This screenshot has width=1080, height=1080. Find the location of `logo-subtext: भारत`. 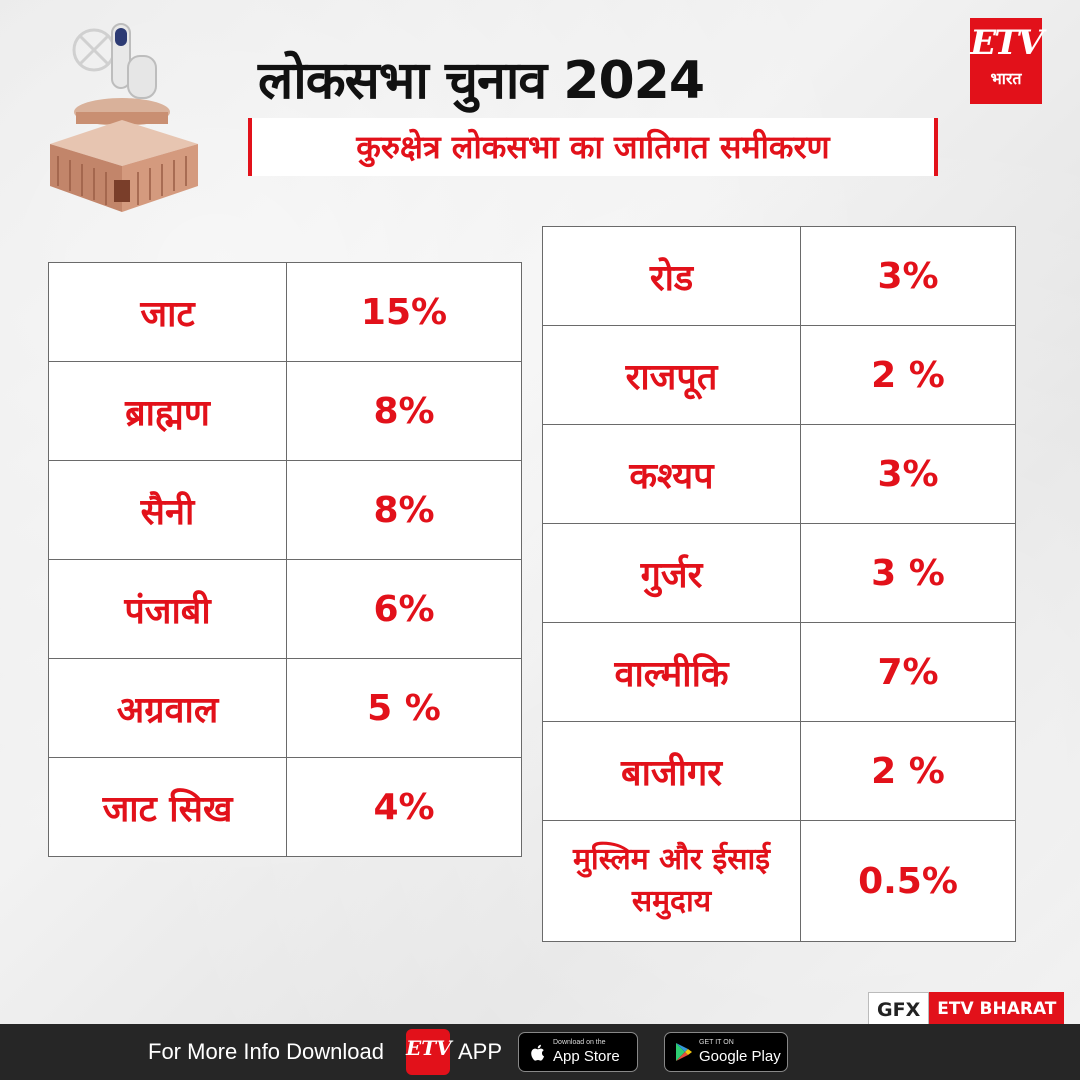

logo-subtext: भारत is located at coordinates (1006, 78).